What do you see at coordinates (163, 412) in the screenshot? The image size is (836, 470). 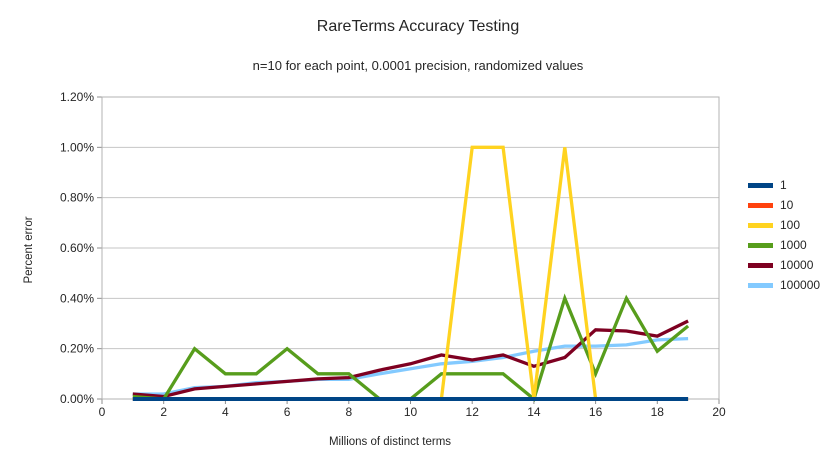 I see `x-tick-label: 2` at bounding box center [163, 412].